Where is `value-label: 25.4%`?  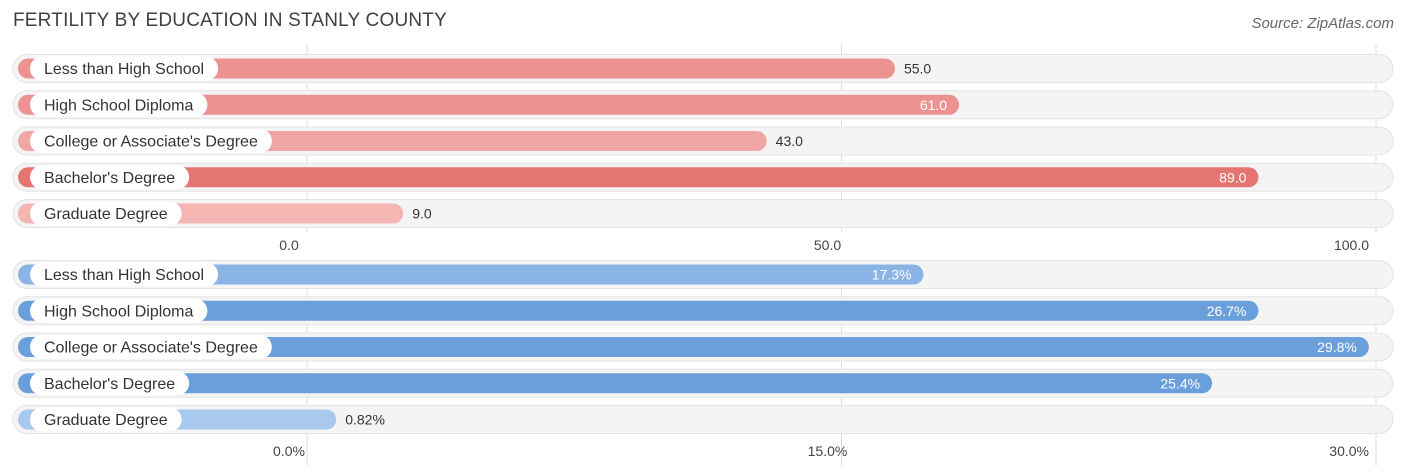
value-label: 25.4% is located at coordinates (1180, 383).